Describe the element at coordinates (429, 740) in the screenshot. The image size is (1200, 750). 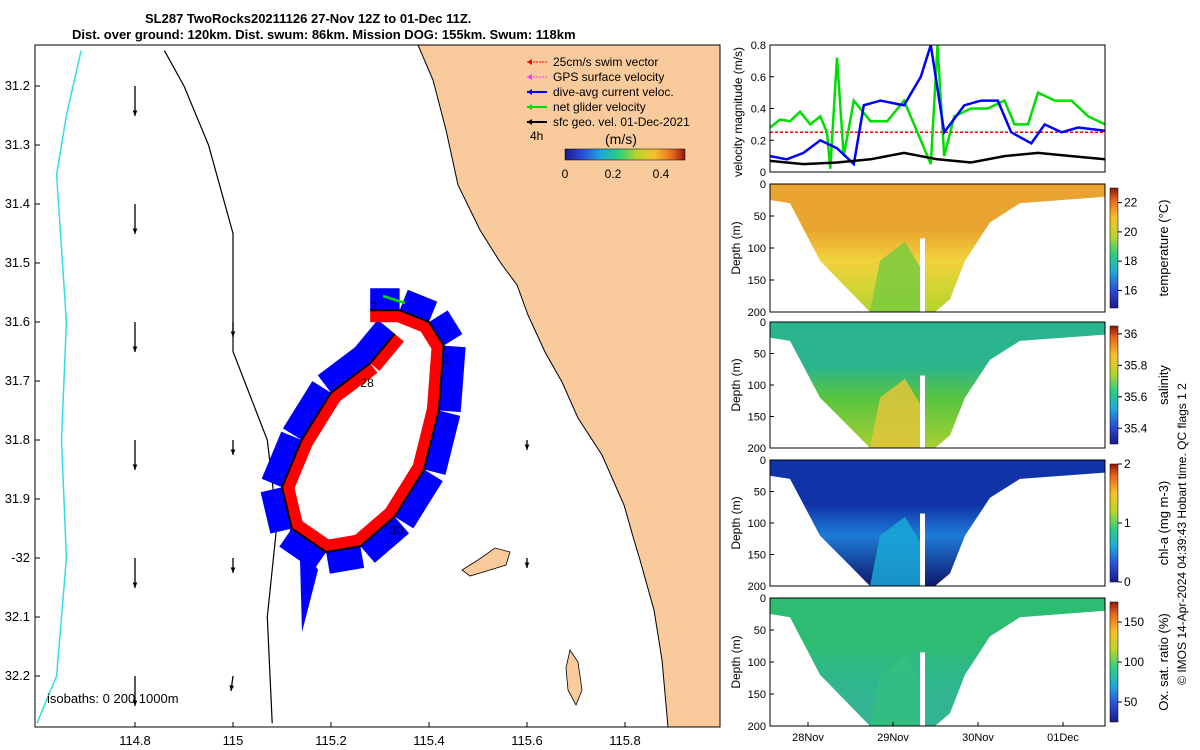
I see `map-x-tick-label: 115.4` at that location.